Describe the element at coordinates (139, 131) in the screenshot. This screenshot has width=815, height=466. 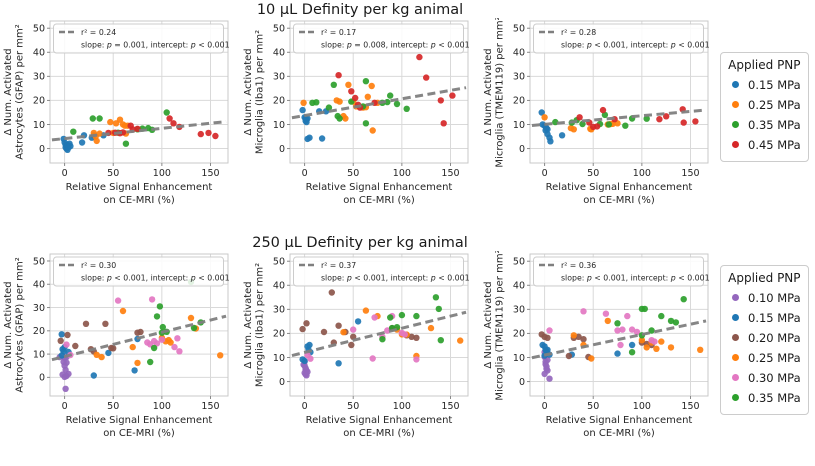
I see `trend-line` at that location.